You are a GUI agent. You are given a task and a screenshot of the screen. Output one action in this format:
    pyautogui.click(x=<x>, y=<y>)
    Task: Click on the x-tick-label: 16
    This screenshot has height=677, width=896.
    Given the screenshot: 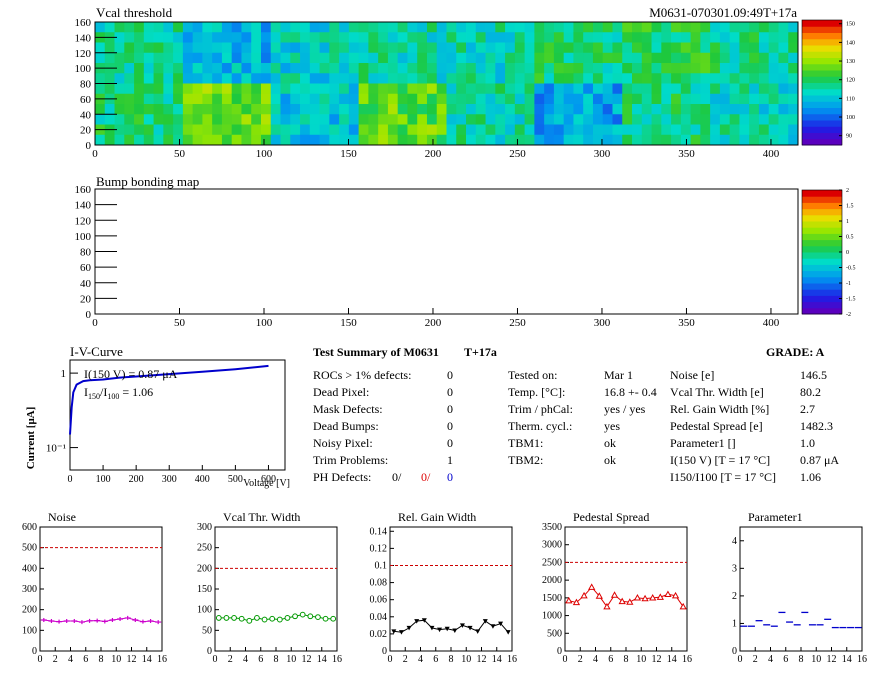 What is the action you would take?
    pyautogui.click(x=512, y=659)
    